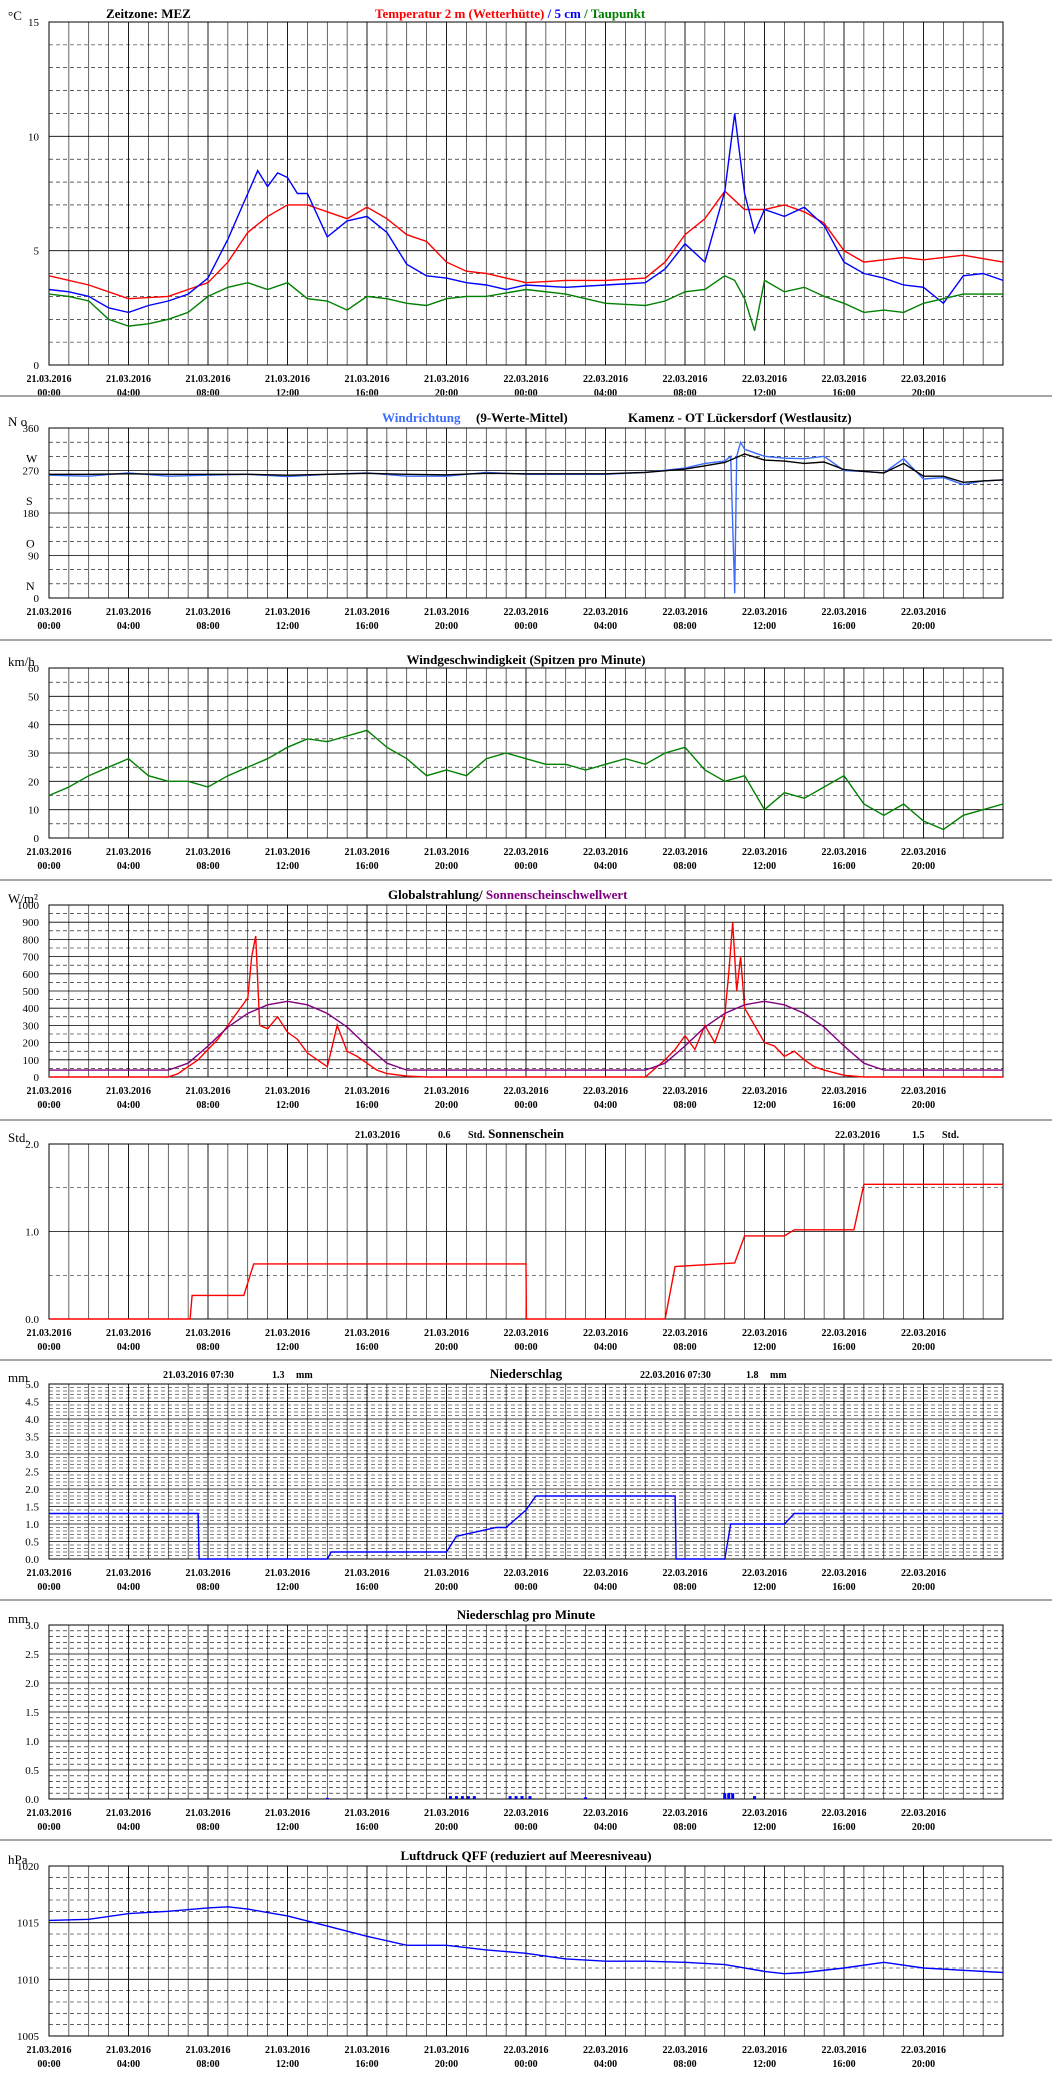 Image resolution: width=1052 pixels, height=2081 pixels. Describe the element at coordinates (30, 544) in the screenshot. I see `compass-label: O` at that location.